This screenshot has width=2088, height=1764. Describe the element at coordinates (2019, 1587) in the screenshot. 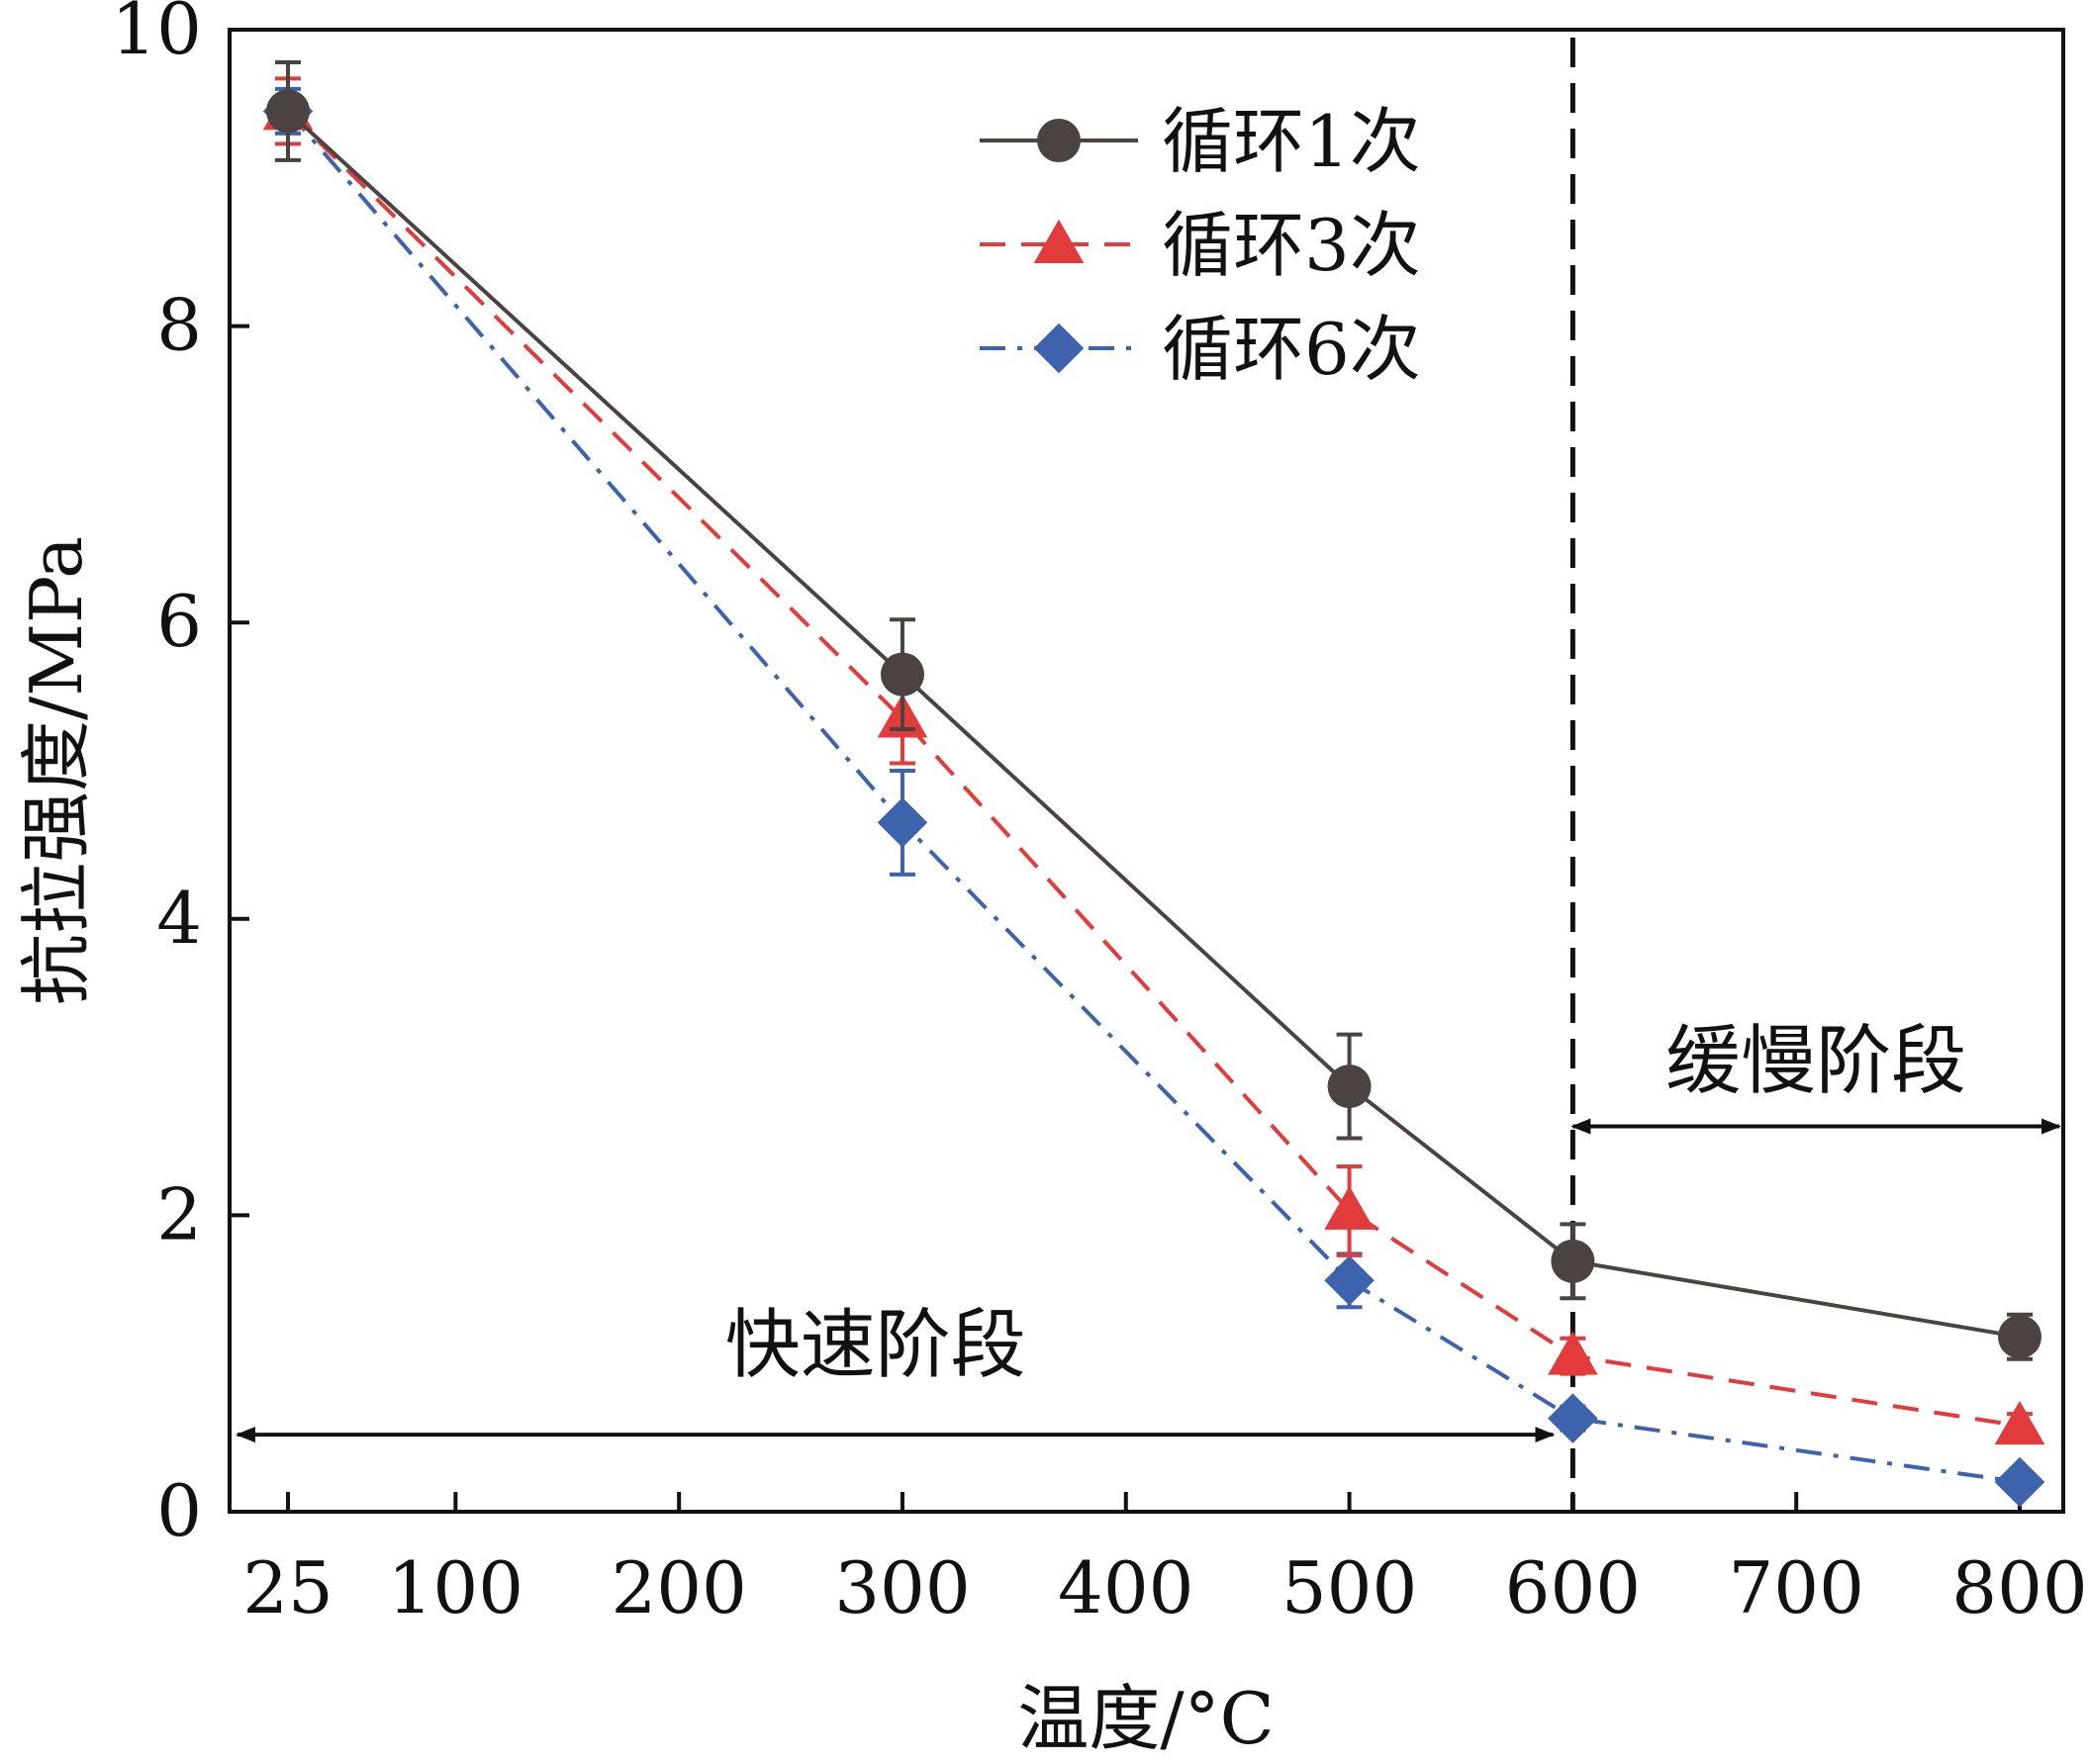

I see `x-tick-label-800: 800` at that location.